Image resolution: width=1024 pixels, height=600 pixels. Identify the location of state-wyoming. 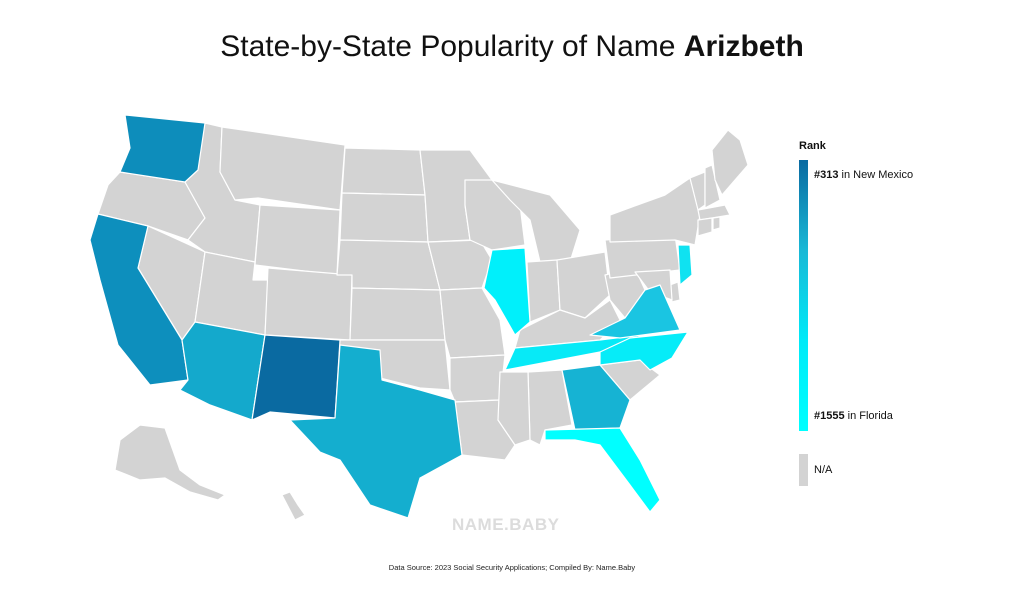
(297, 240).